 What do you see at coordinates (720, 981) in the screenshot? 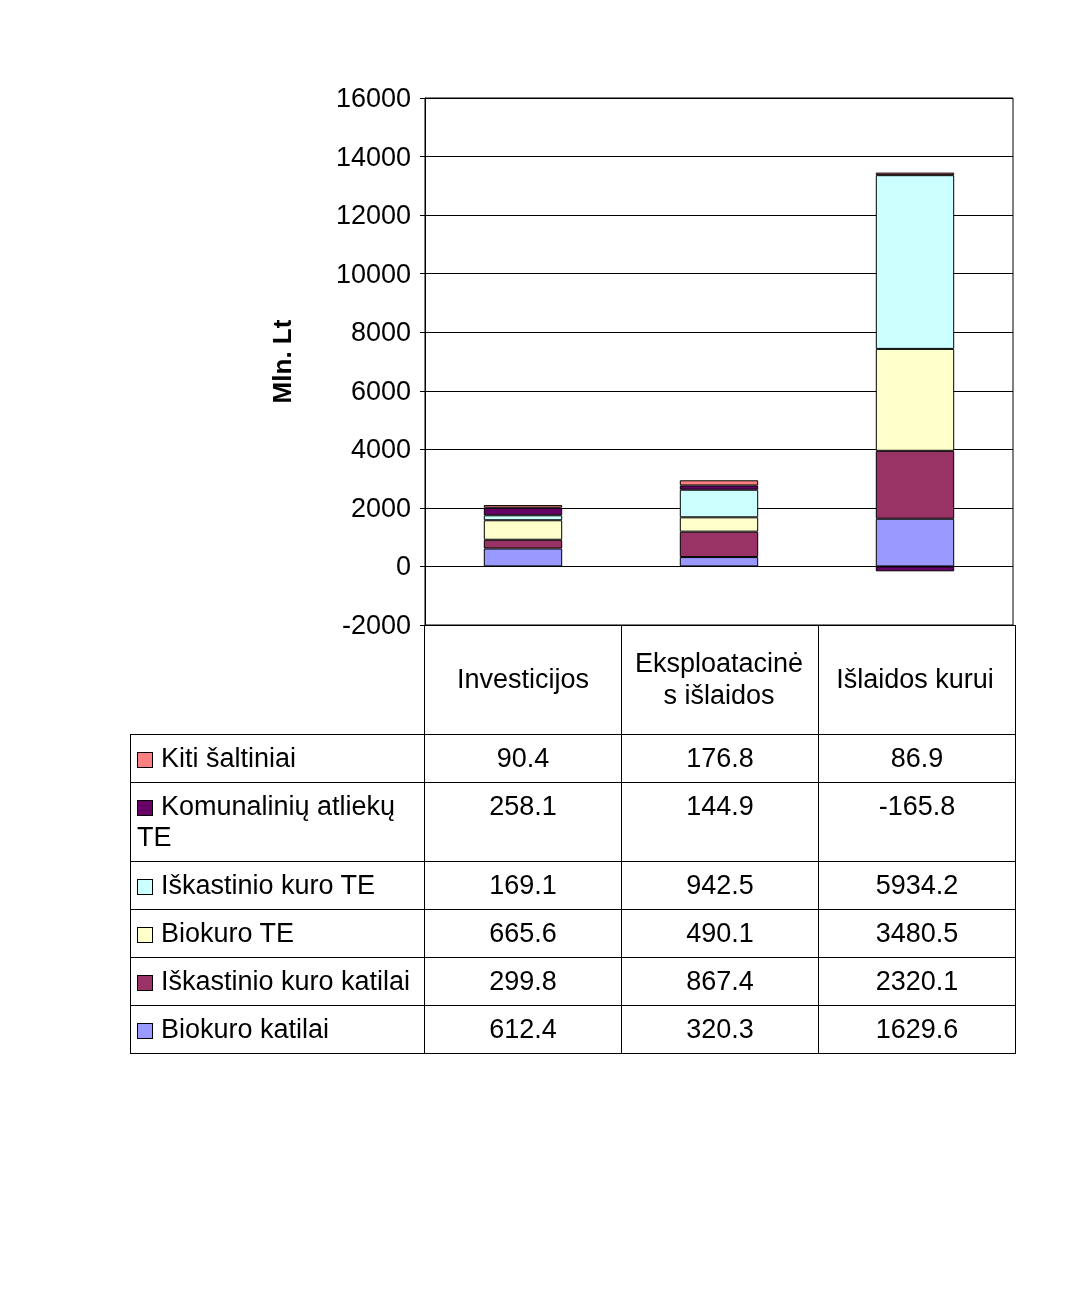
I see `data-label: 867.4` at bounding box center [720, 981].